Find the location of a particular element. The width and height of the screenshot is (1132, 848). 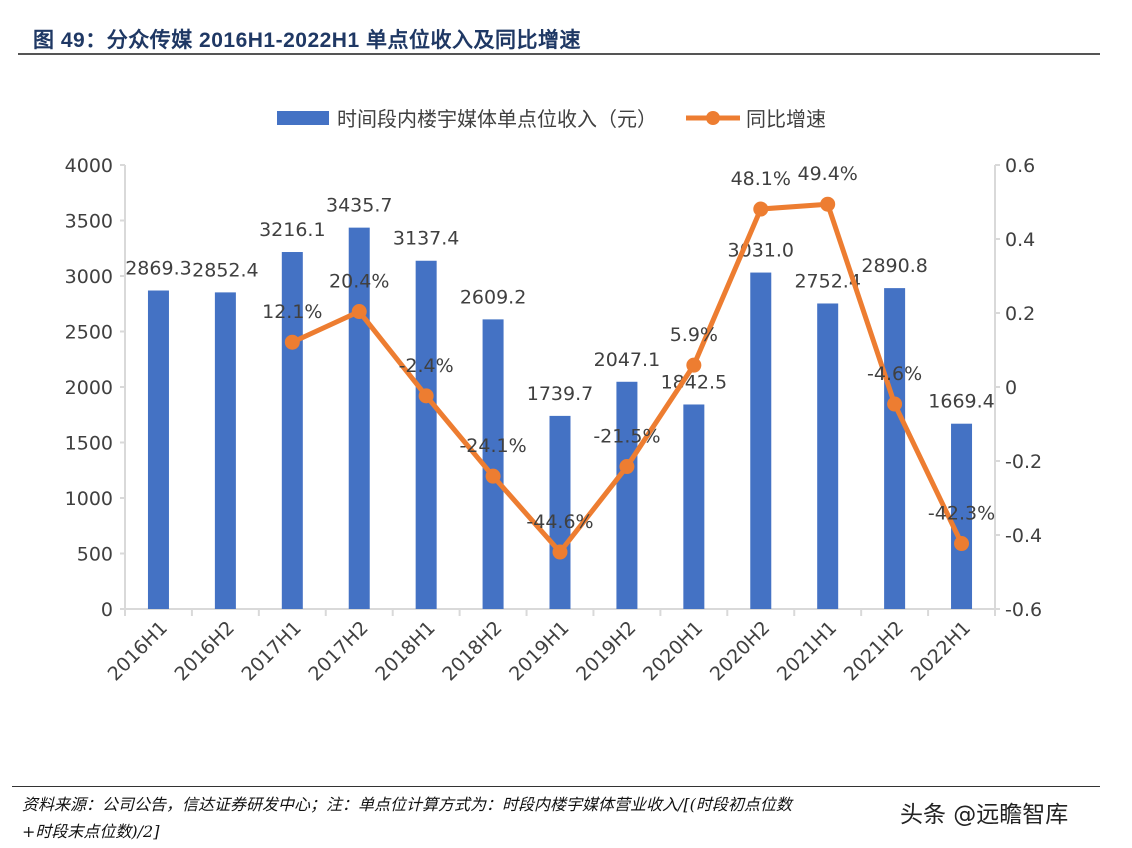

growth-value-label: -24.1% is located at coordinates (492, 446).